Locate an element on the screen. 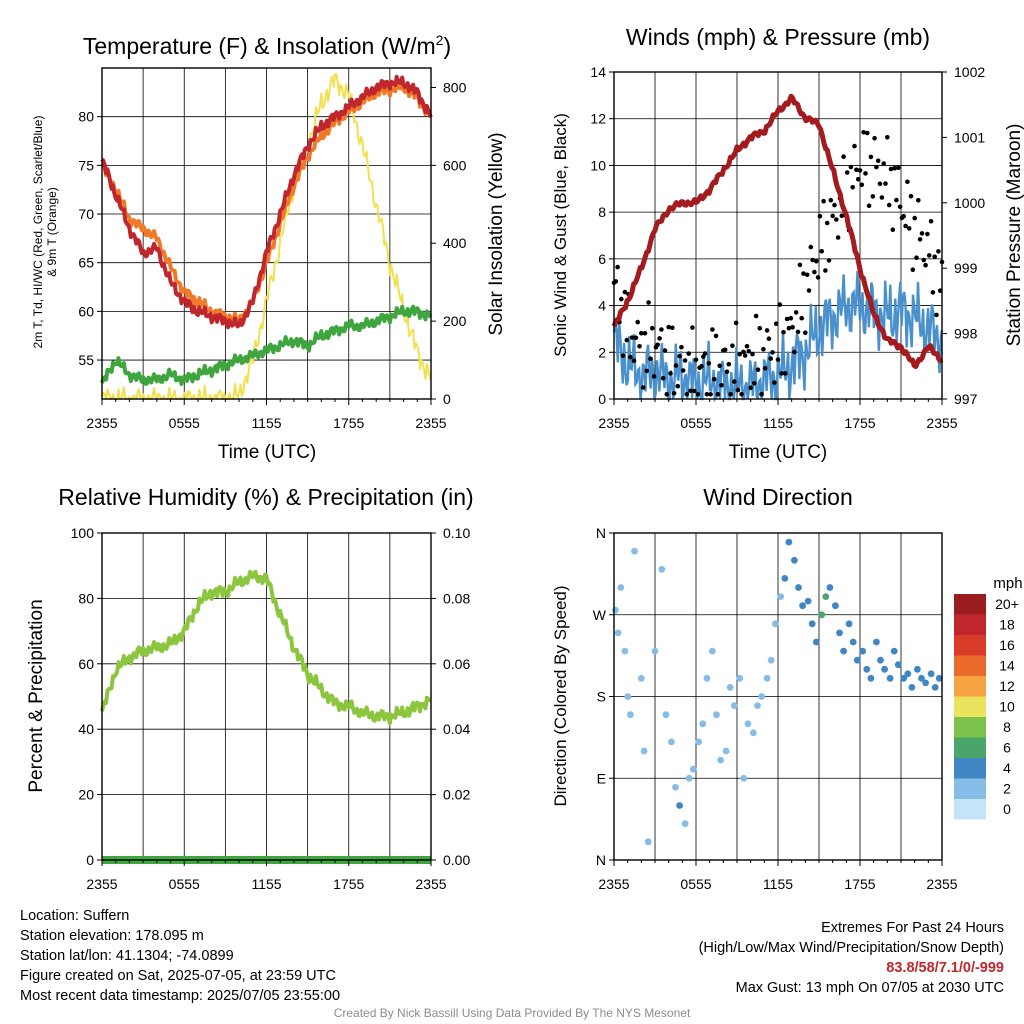  right-tick-label: 0.04 is located at coordinates (456, 729).